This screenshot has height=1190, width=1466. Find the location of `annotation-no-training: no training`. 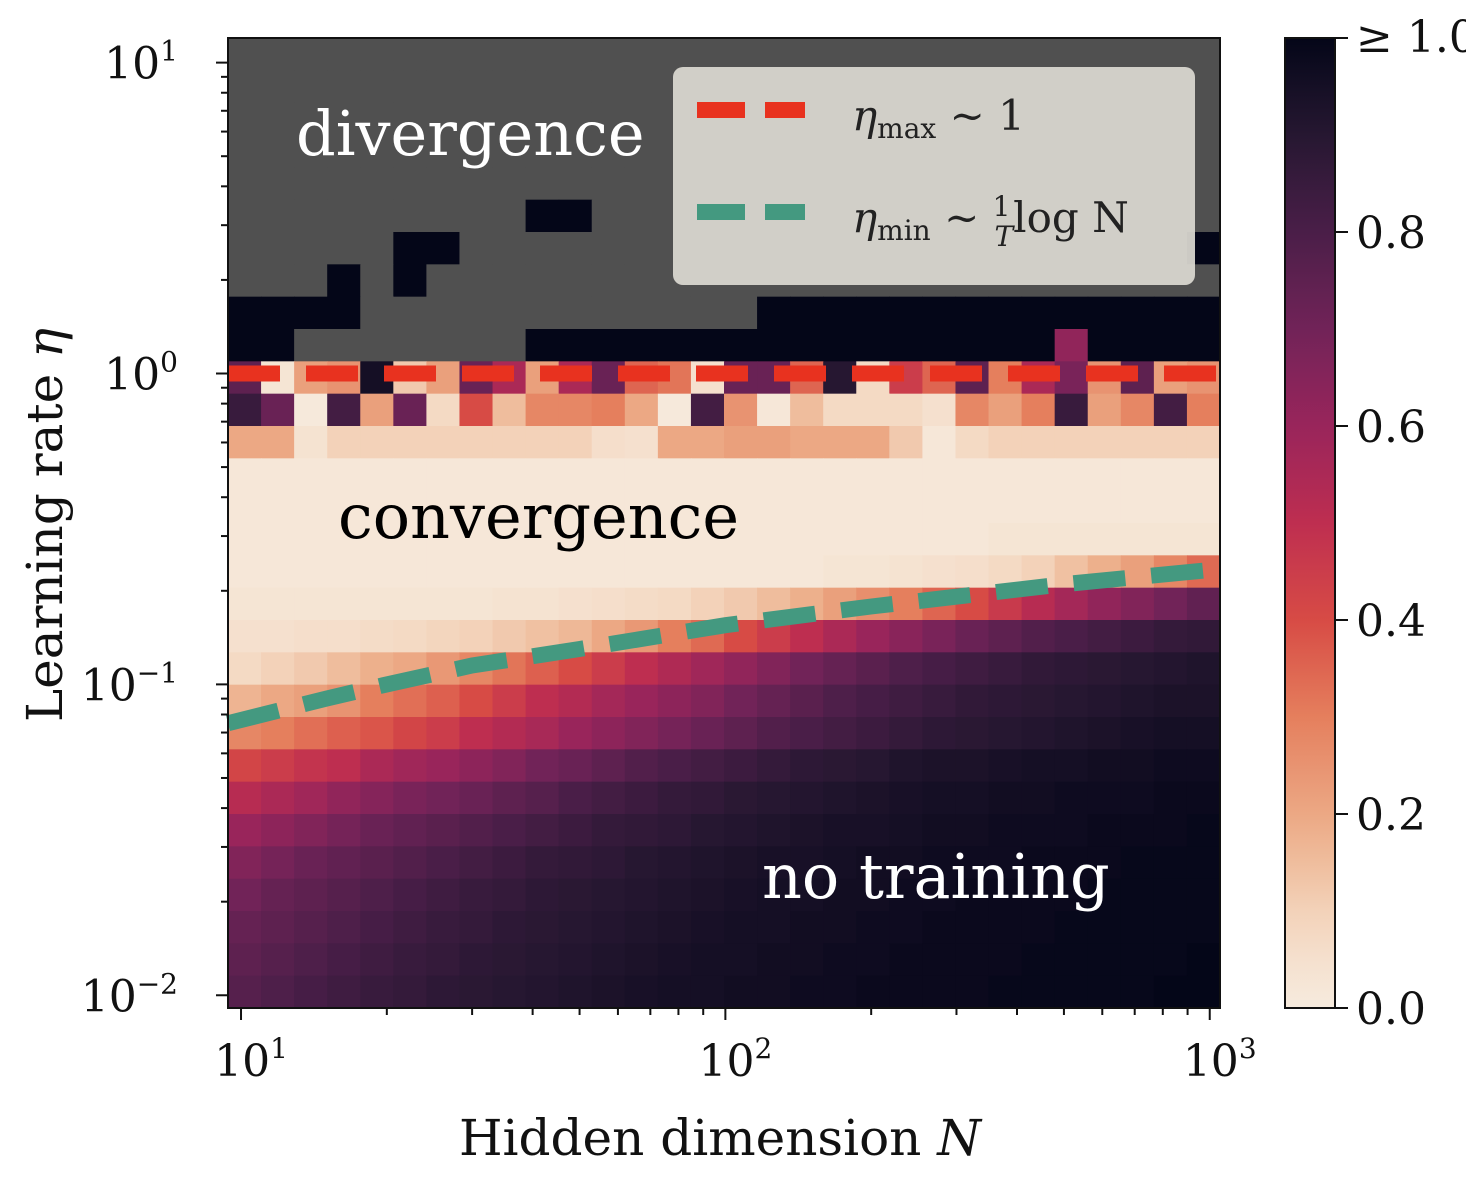

annotation-no-training: no training is located at coordinates (936, 876).